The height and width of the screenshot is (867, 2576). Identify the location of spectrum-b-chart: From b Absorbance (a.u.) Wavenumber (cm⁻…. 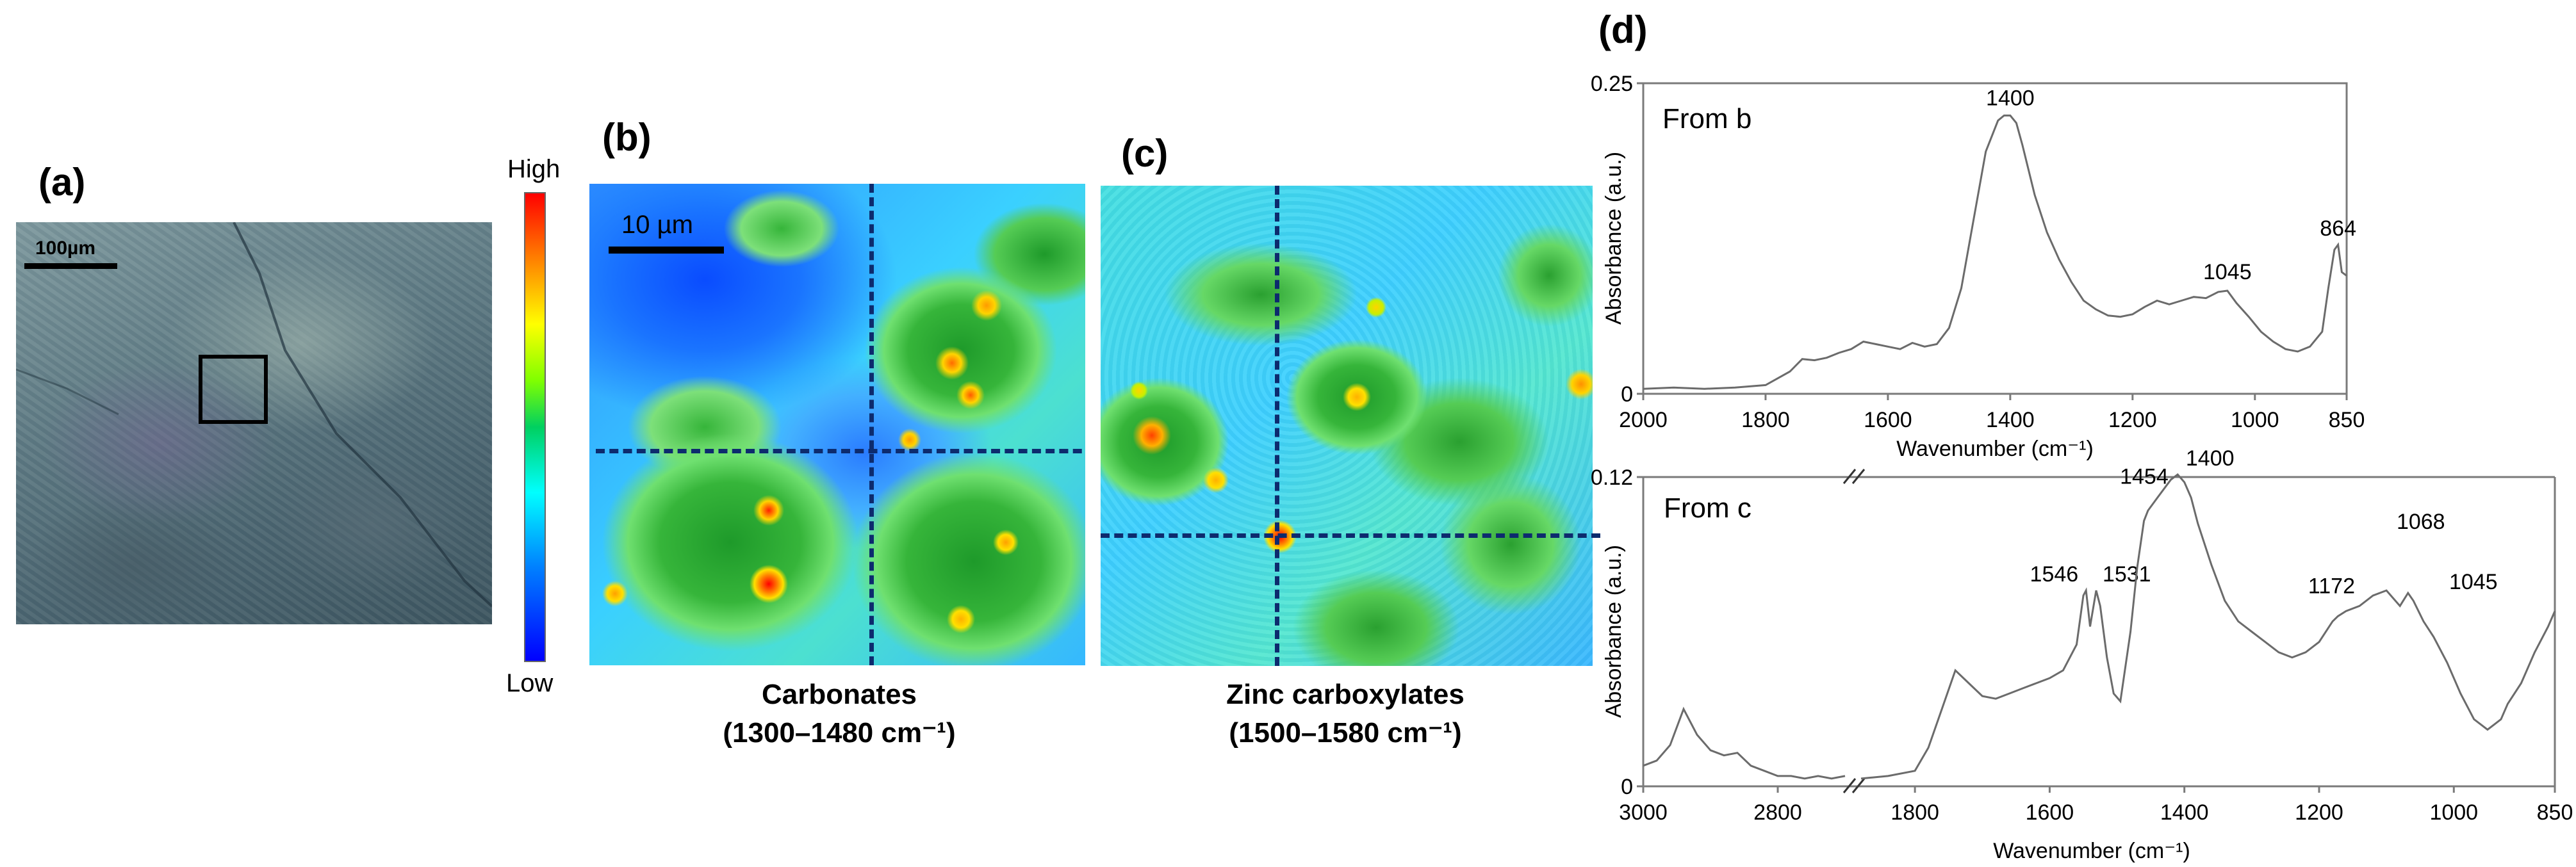
(1978, 267).